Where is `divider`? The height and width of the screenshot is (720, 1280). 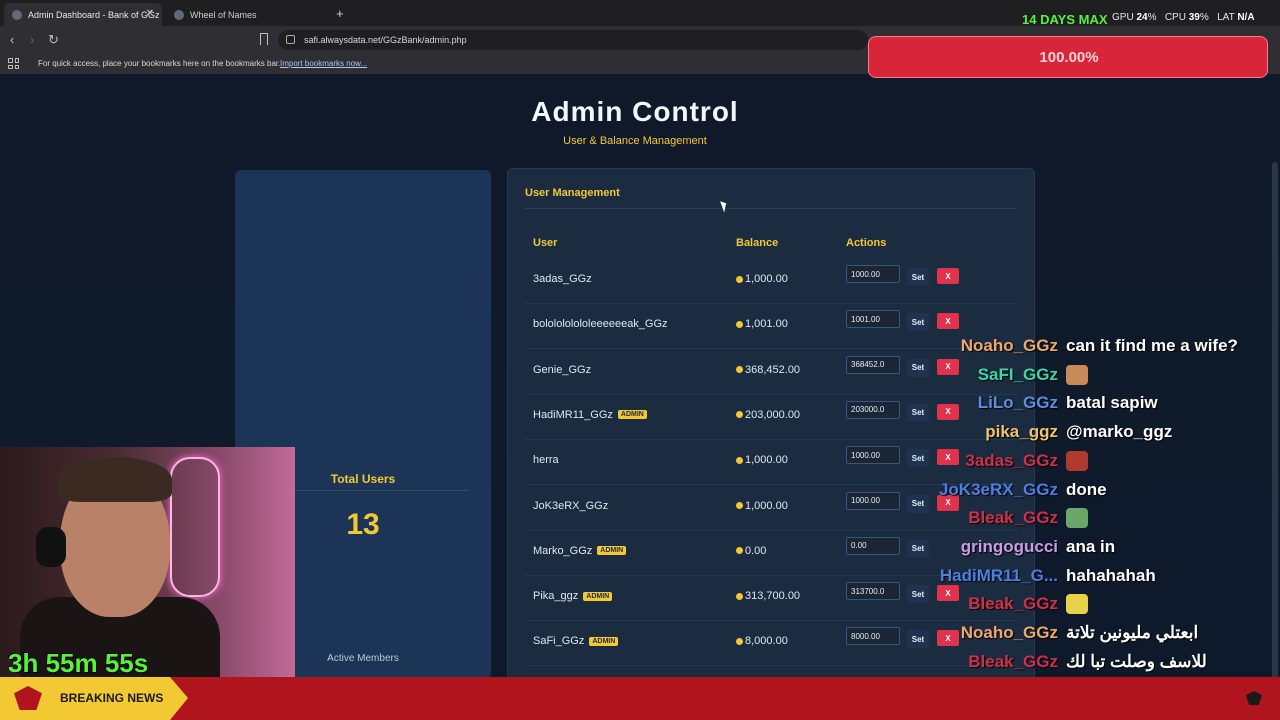
divider is located at coordinates (363, 490).